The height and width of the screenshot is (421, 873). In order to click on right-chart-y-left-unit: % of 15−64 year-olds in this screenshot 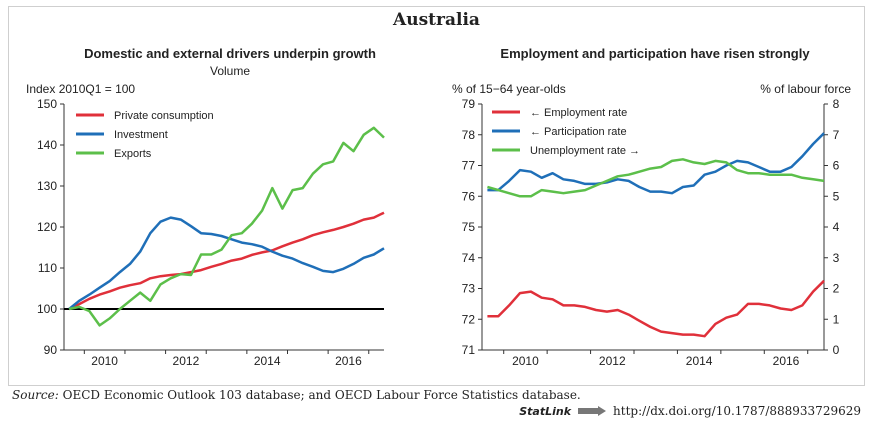, I will do `click(509, 89)`.